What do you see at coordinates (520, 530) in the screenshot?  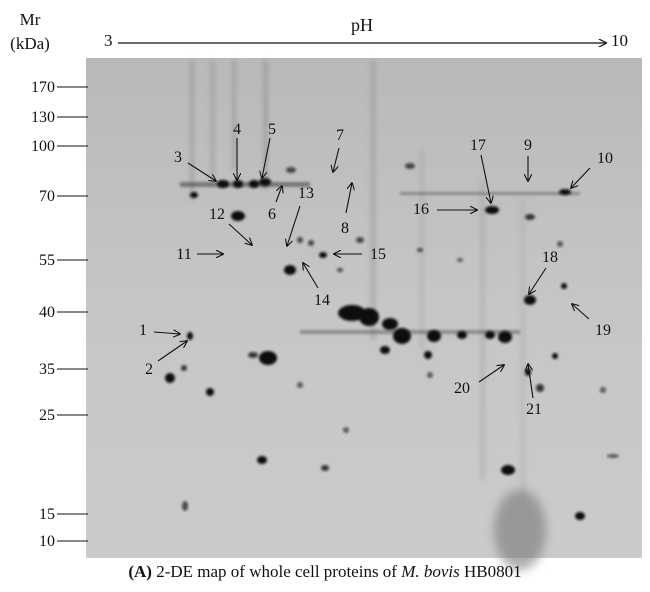 I see `gel-smear` at bounding box center [520, 530].